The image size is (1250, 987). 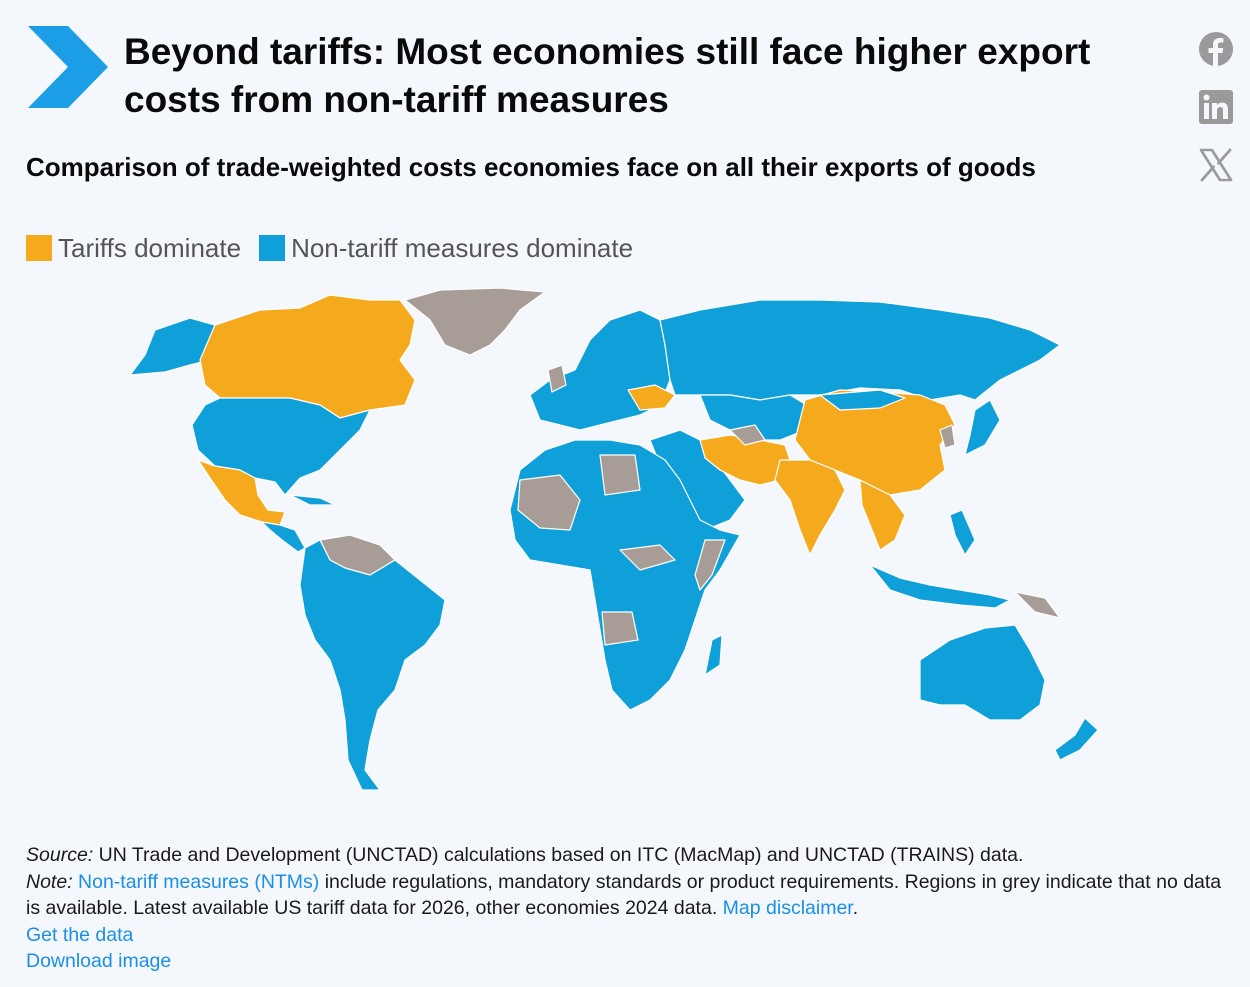 I want to click on japan, so click(x=982, y=427).